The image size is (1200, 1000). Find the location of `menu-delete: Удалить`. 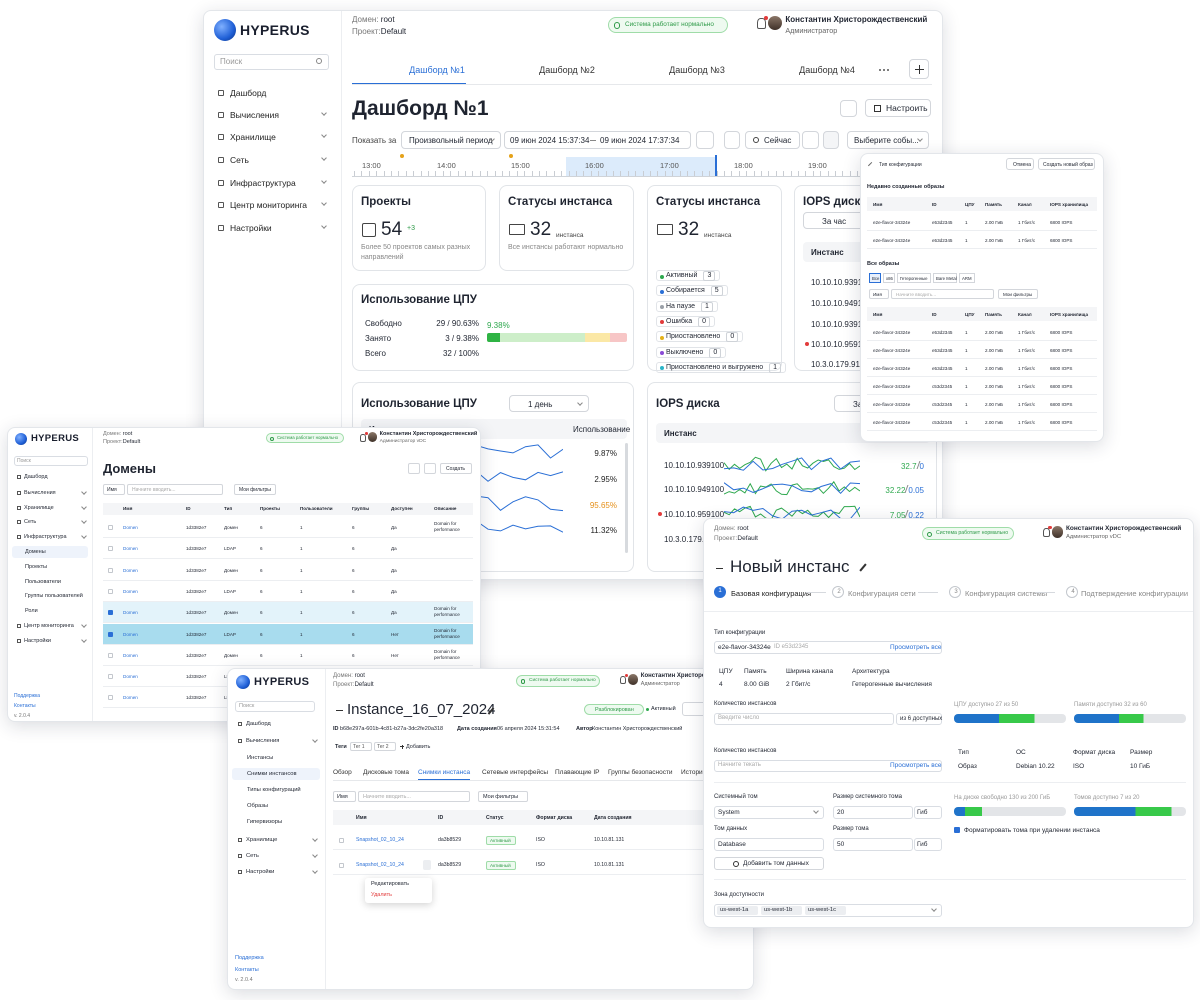

menu-delete: Удалить is located at coordinates (381, 895).